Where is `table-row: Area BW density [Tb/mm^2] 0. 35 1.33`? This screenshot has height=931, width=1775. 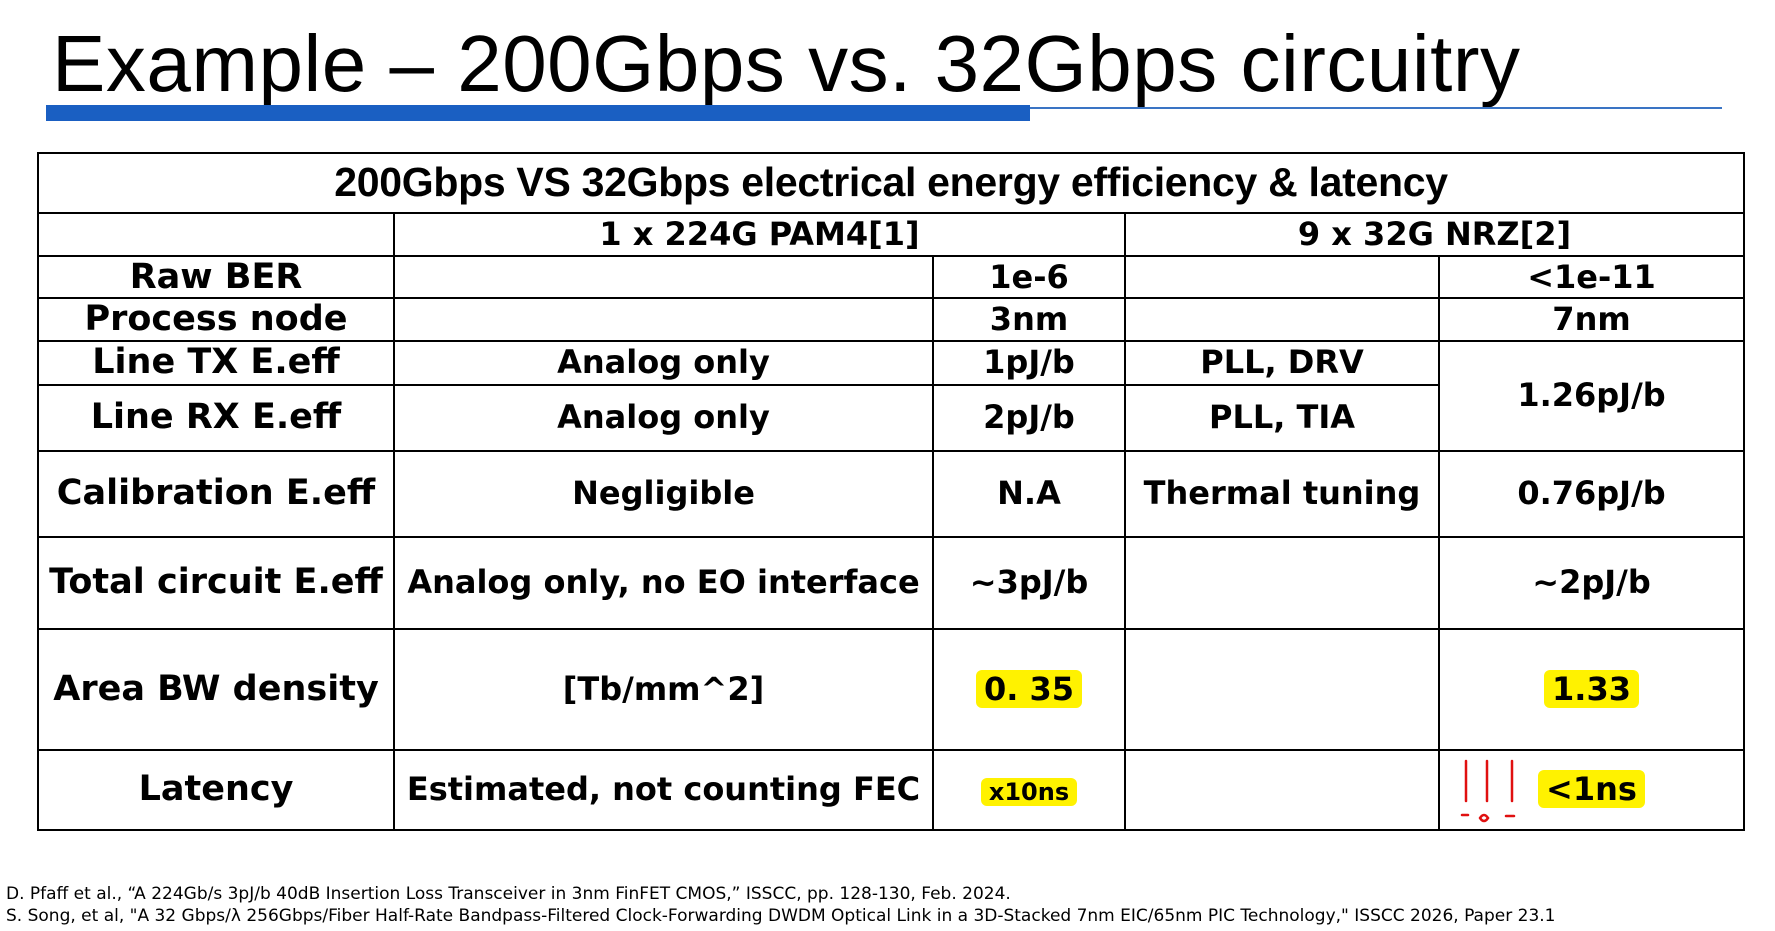
table-row: Area BW density [Tb/mm^2] 0. 35 1.33 is located at coordinates (891, 689).